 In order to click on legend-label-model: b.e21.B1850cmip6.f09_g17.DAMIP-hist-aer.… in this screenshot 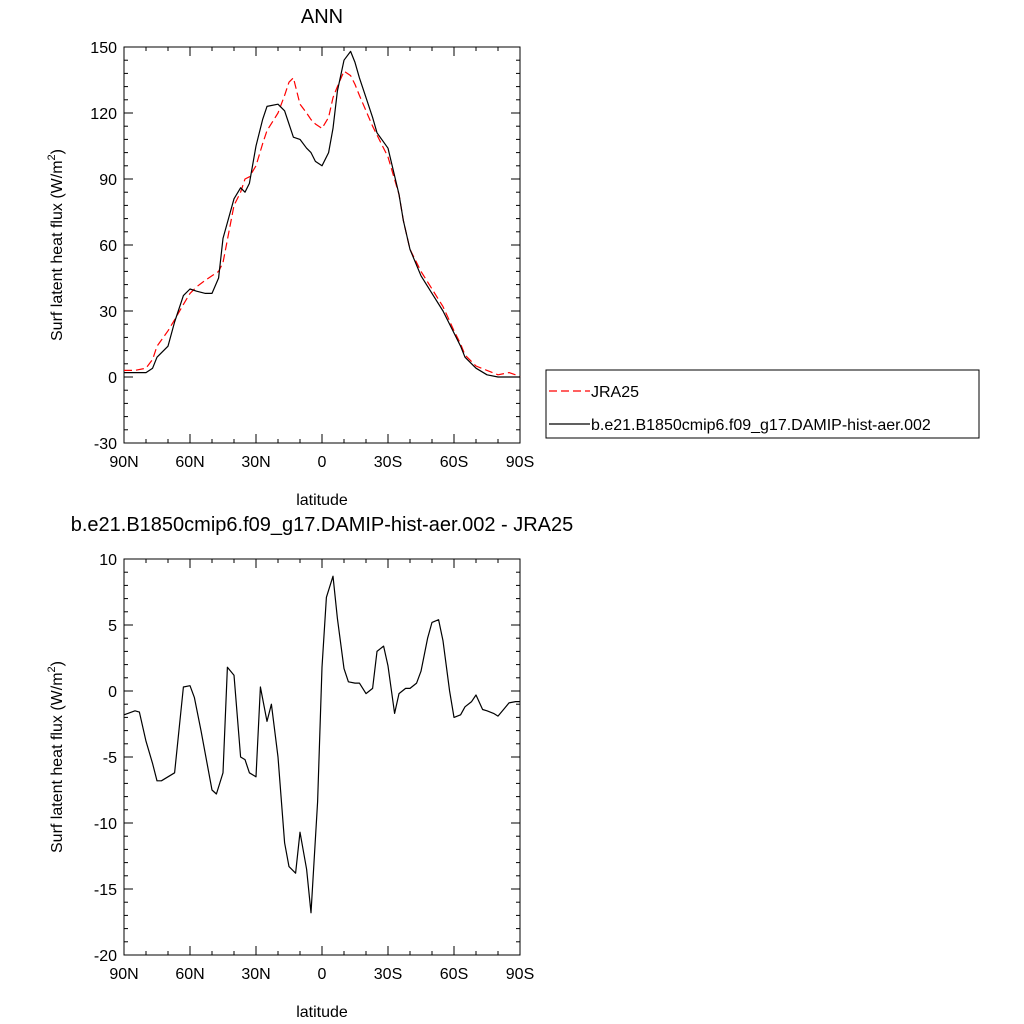, I will do `click(761, 425)`.